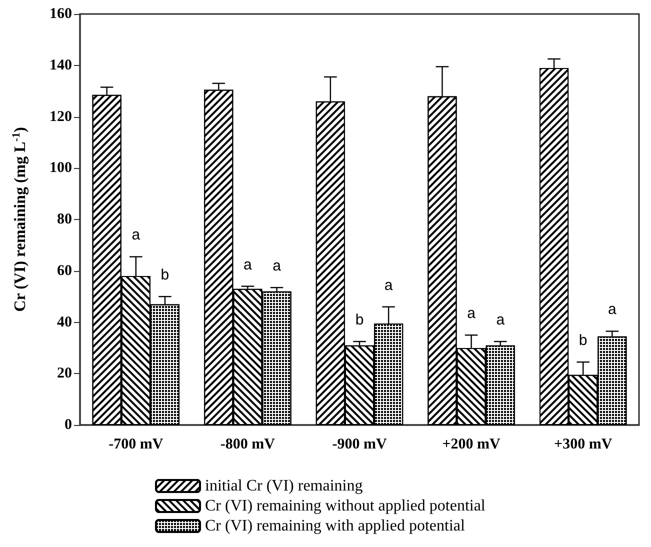  Describe the element at coordinates (61, 168) in the screenshot. I see `y-tick-label: 100` at that location.